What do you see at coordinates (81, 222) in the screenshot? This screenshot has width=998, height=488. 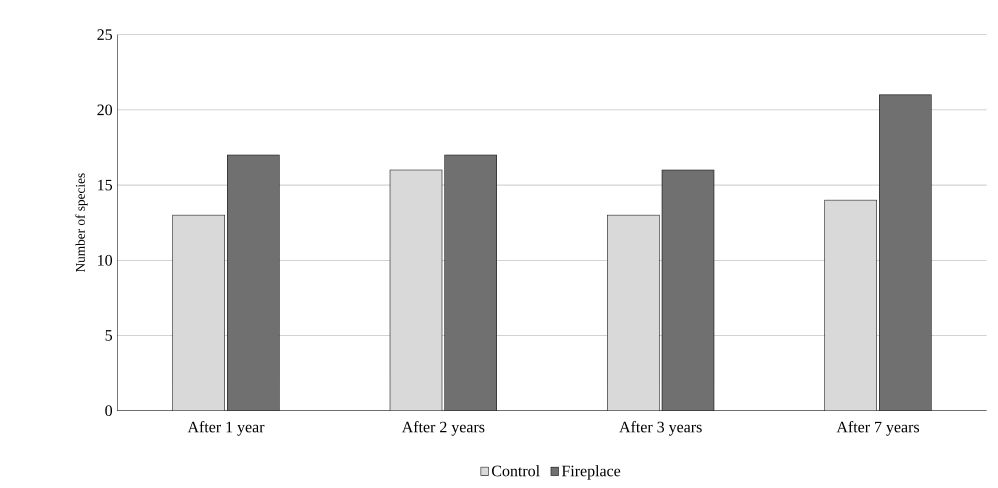 I see `y-axis-title: Number of species` at bounding box center [81, 222].